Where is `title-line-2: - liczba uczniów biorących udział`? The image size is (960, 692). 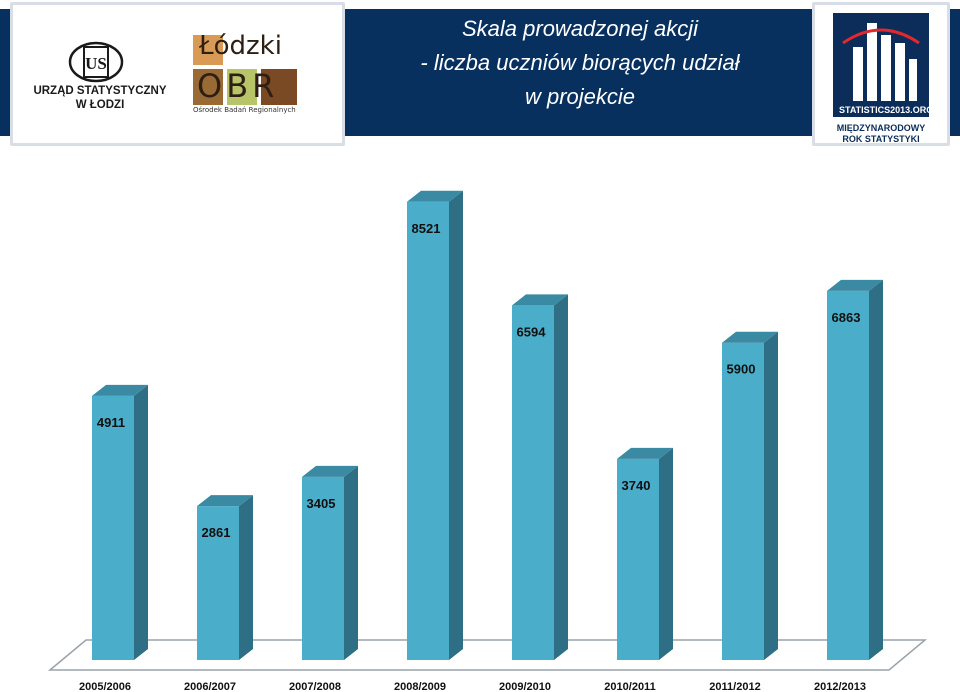
title-line-2: - liczba uczniów biorących udział is located at coordinates (580, 62).